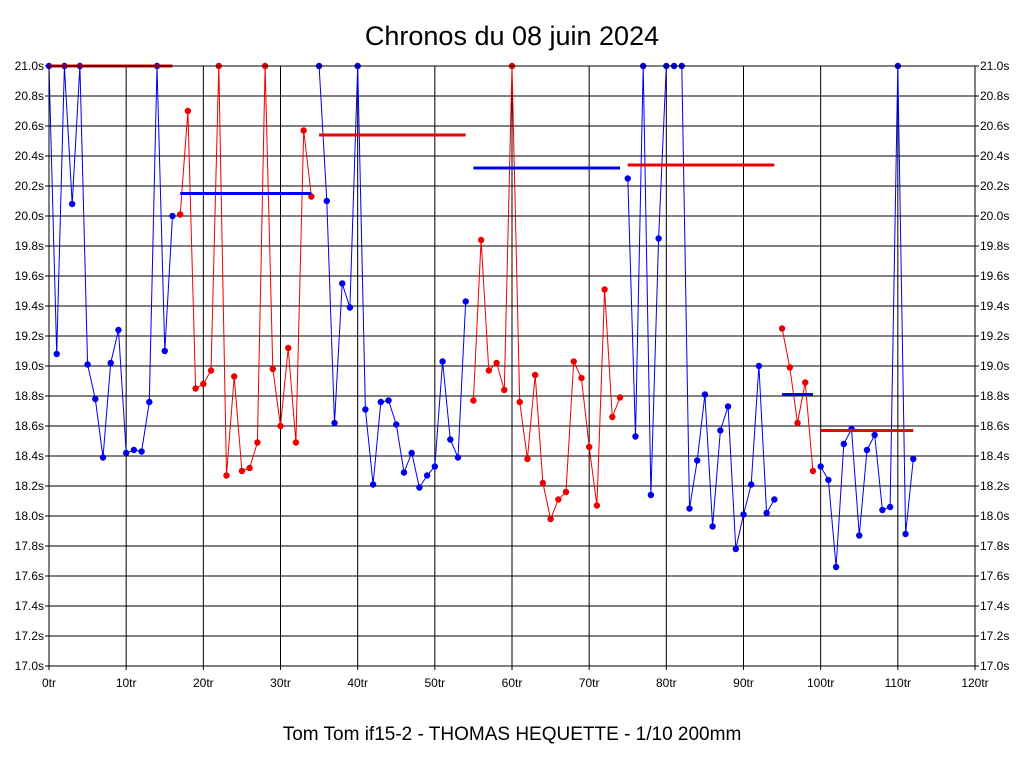  What do you see at coordinates (29, 186) in the screenshot?
I see `y-tick-label-left: 20.2s` at bounding box center [29, 186].